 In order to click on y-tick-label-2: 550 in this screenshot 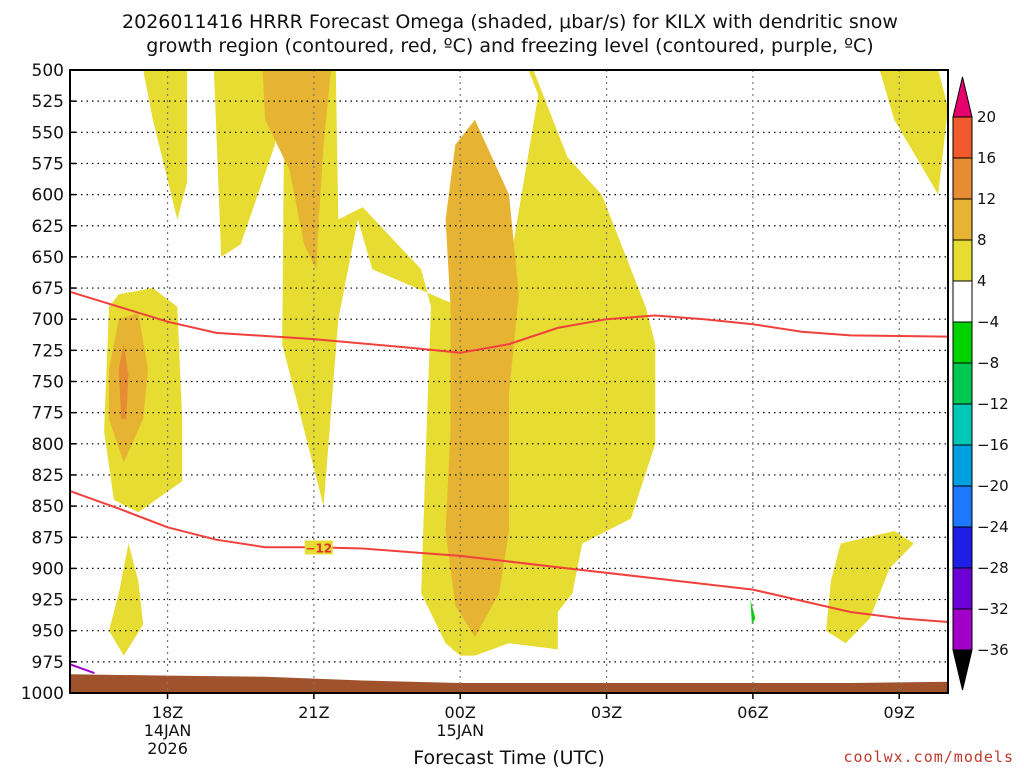, I will do `click(48, 133)`.